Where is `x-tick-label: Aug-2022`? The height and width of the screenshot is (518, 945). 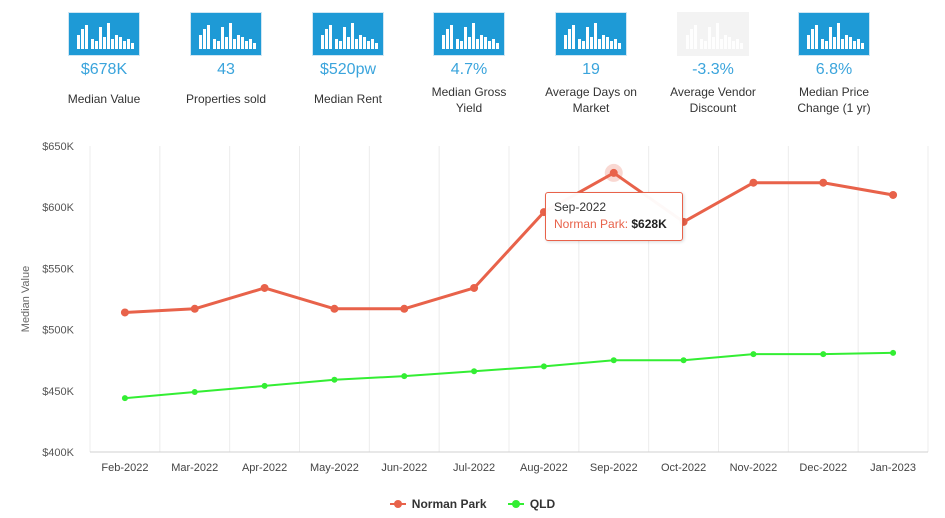 x-tick-label: Aug-2022 is located at coordinates (544, 468).